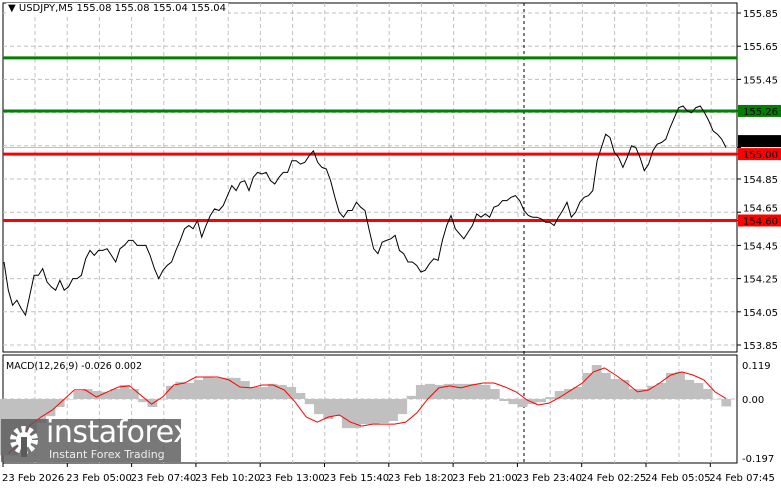 The image size is (781, 489). Describe the element at coordinates (753, 400) in the screenshot. I see `macd-y-tick-label: 0.00` at that location.